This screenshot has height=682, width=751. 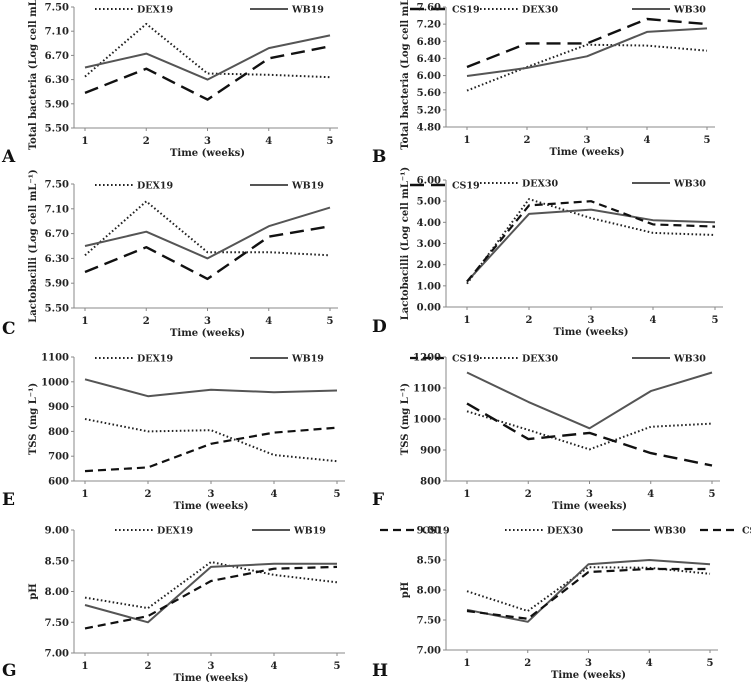 I want to click on y-axis-label: TSS (mg L⁻¹), so click(x=33, y=419).